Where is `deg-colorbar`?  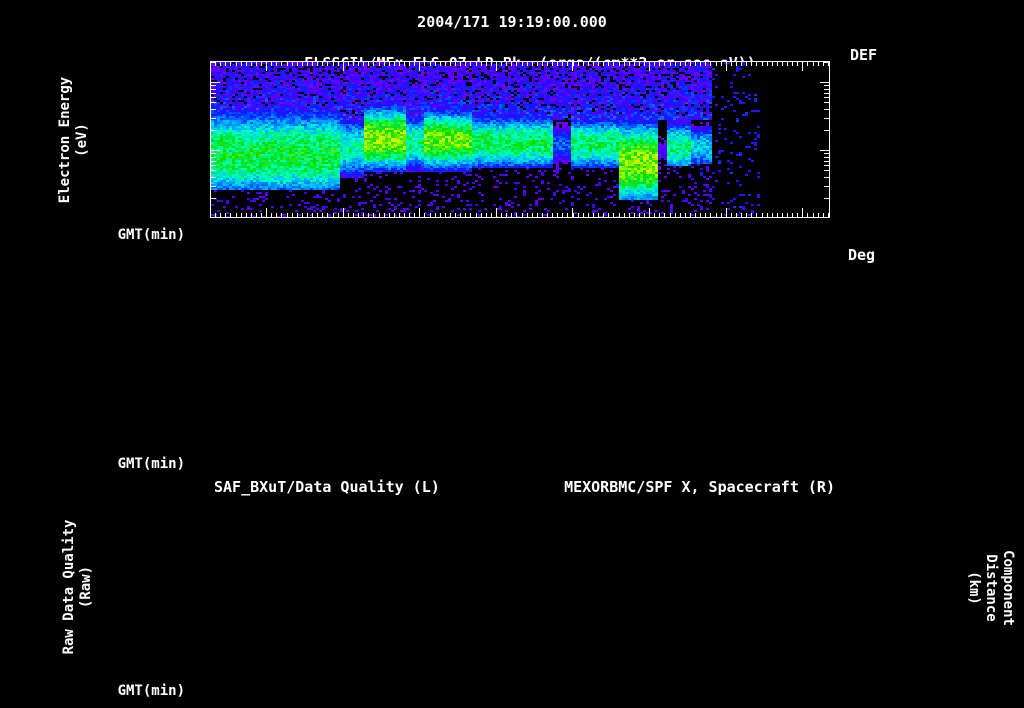
deg-colorbar is located at coordinates (866, 352).